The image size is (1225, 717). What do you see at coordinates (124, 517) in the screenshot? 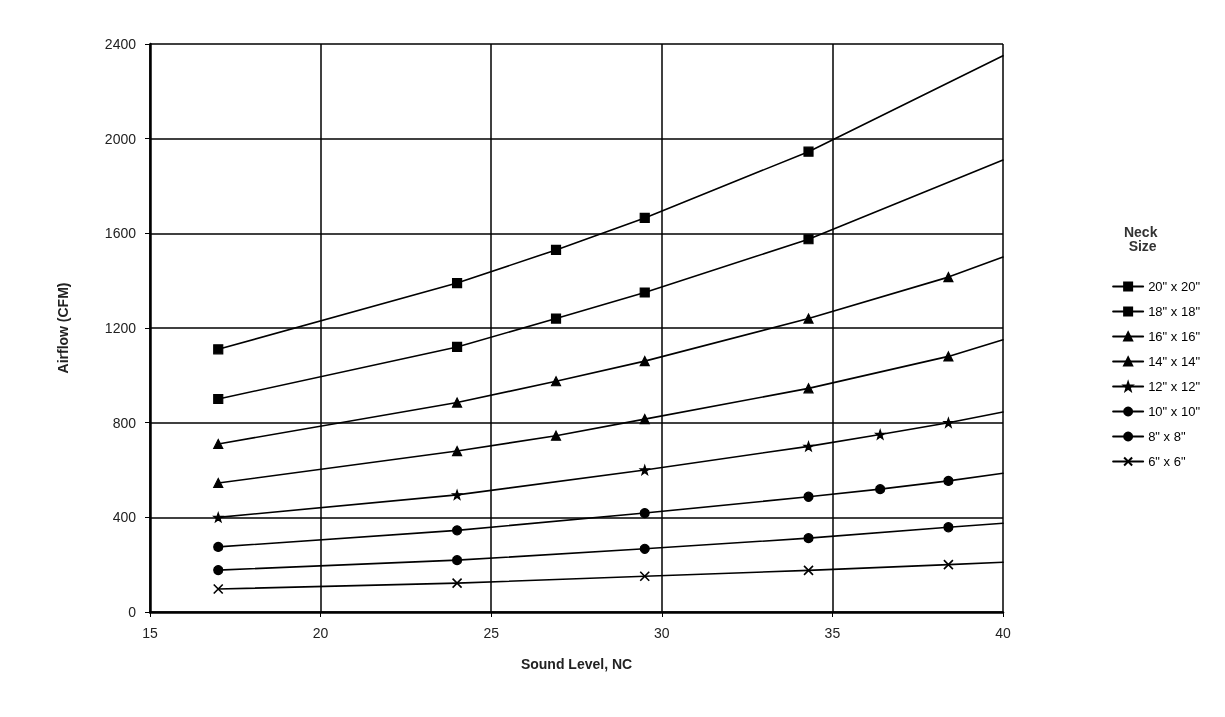
I see `y-tick-label: 400` at bounding box center [124, 517].